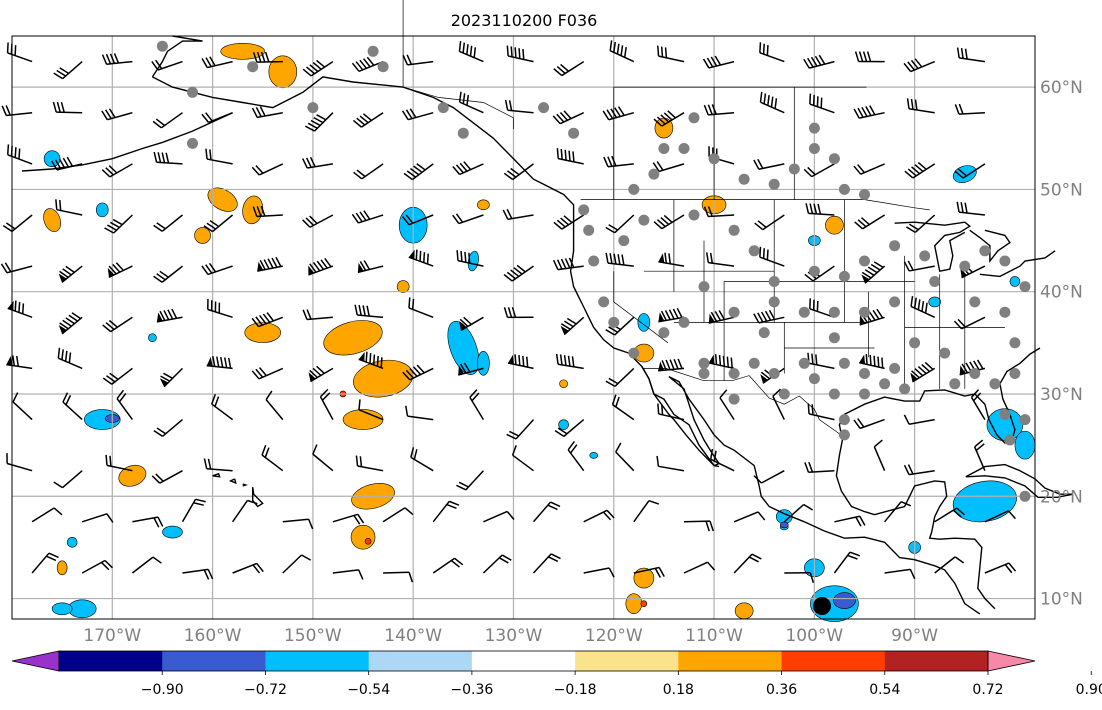 This screenshot has width=1102, height=710. Describe the element at coordinates (742, 402) in the screenshot. I see `border-line` at that location.